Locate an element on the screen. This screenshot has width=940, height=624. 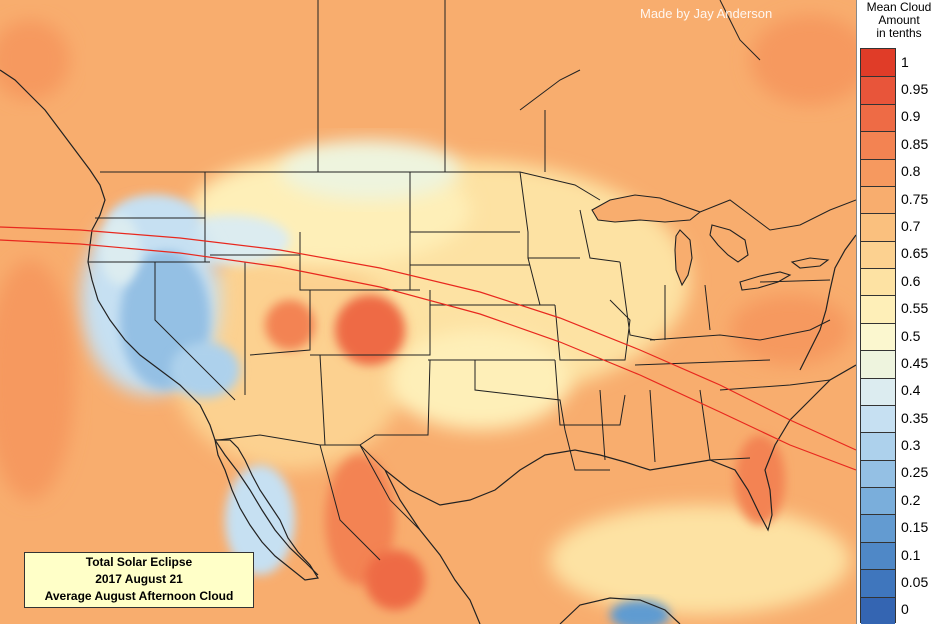
va-line is located at coordinates (795, 330).